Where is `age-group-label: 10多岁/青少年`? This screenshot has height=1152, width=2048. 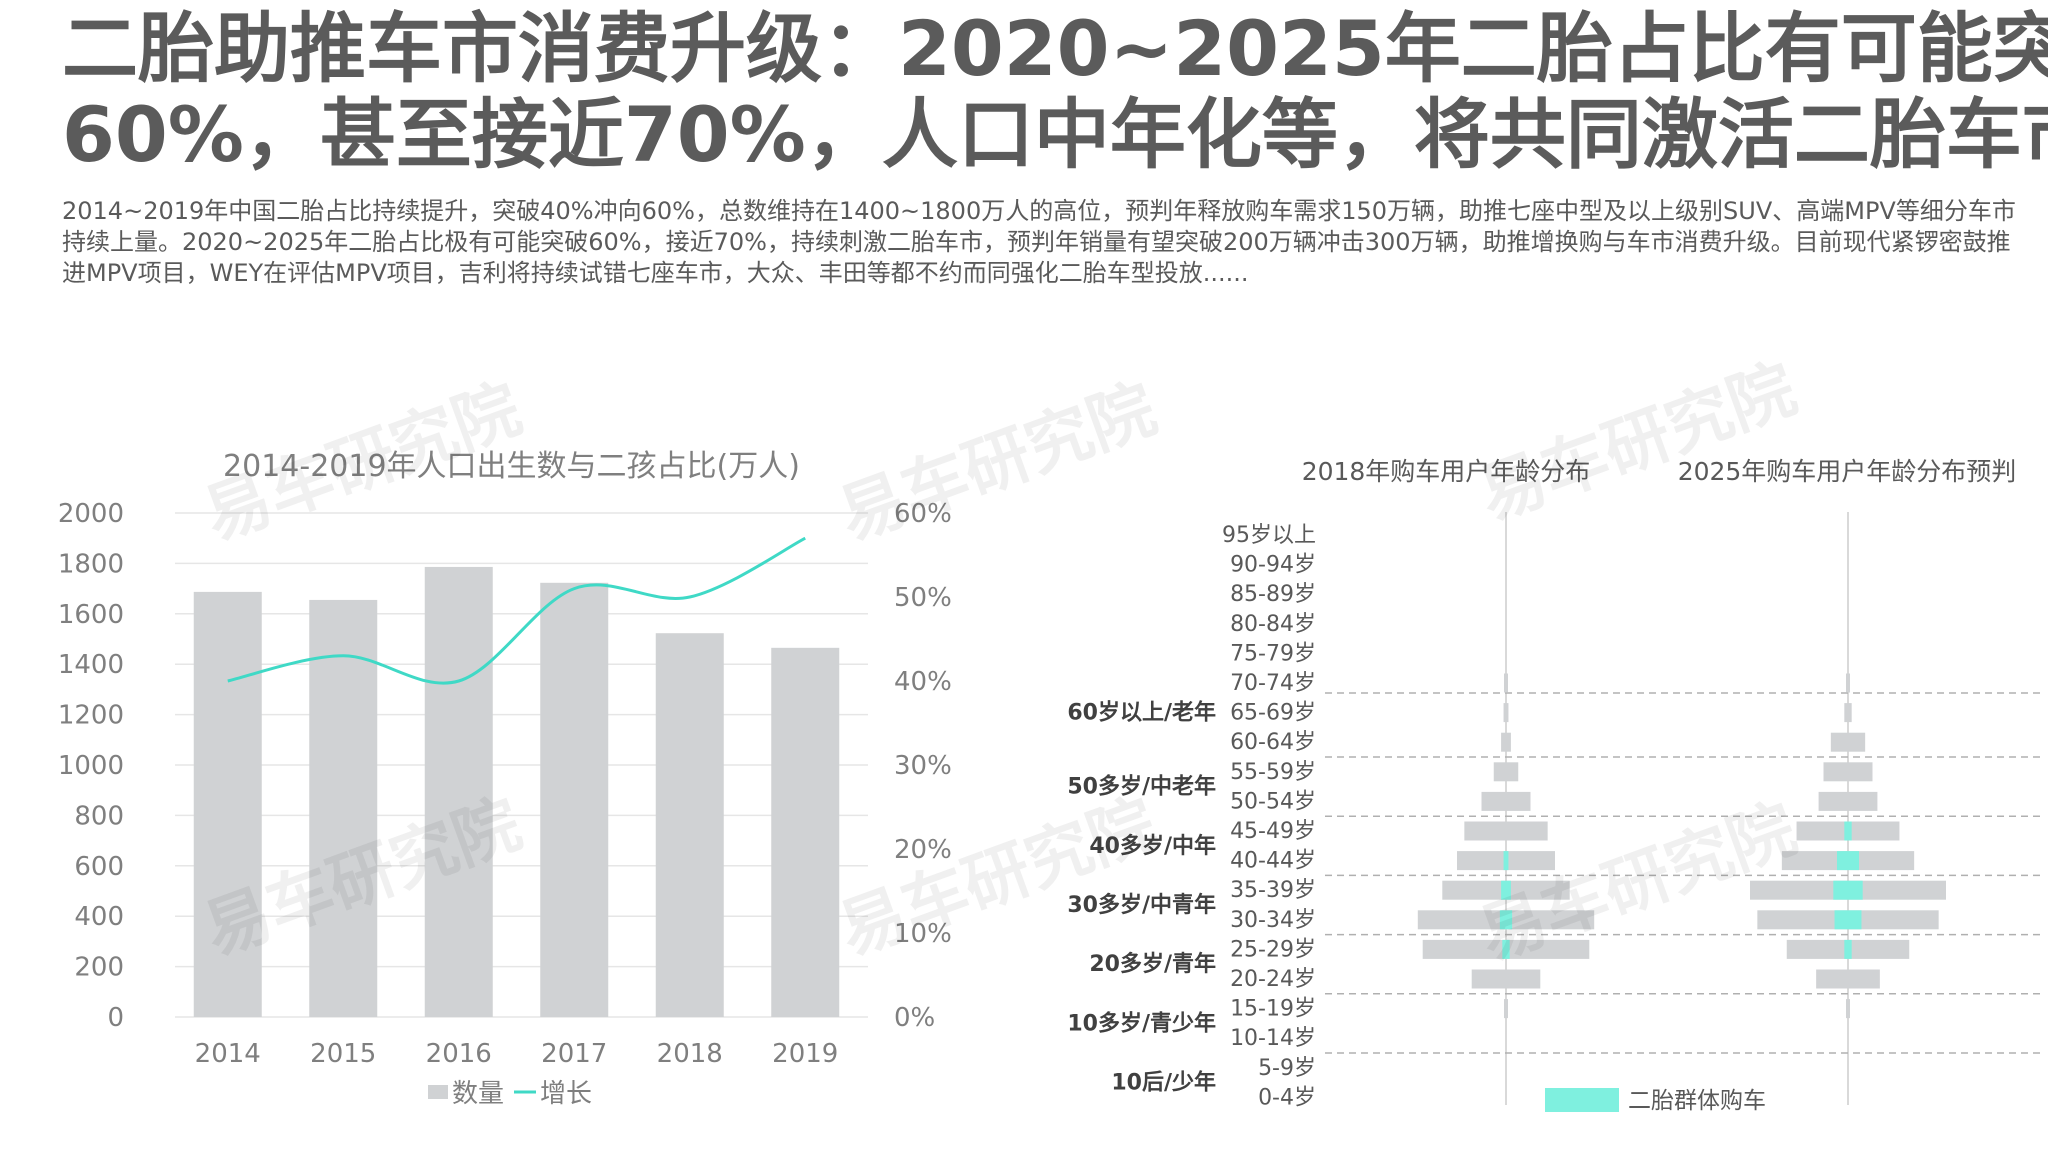
age-group-label: 10多岁/青少年 is located at coordinates (1141, 1023).